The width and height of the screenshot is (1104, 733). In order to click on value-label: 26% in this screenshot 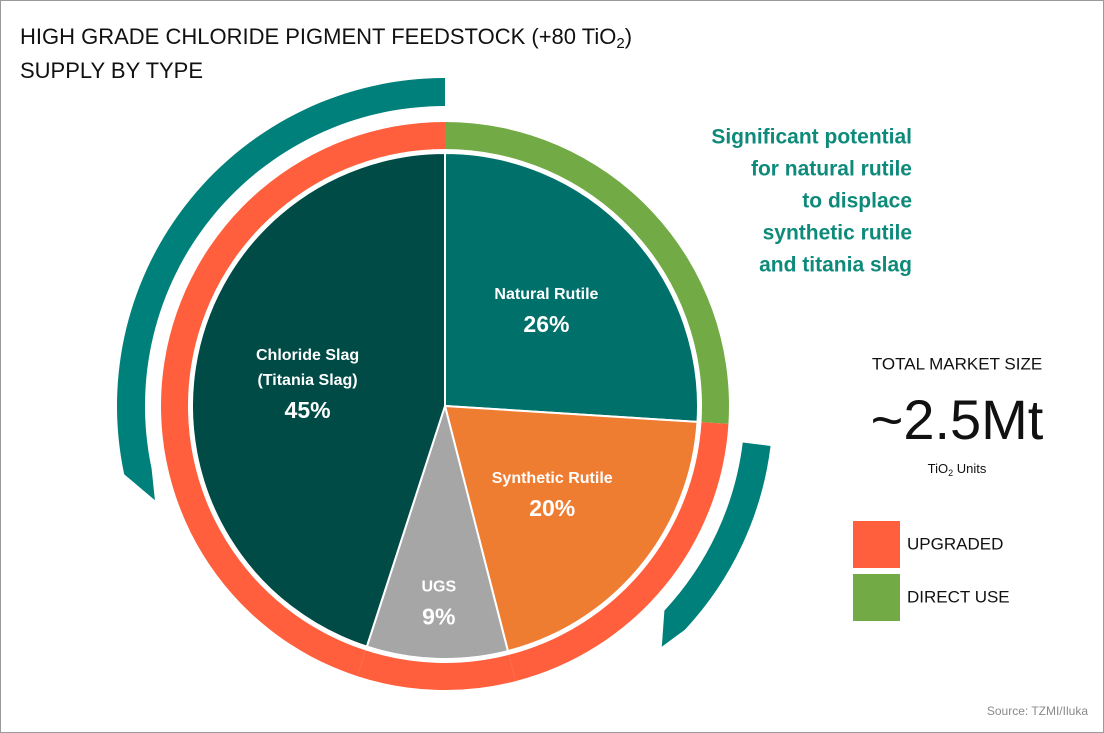, I will do `click(546, 324)`.